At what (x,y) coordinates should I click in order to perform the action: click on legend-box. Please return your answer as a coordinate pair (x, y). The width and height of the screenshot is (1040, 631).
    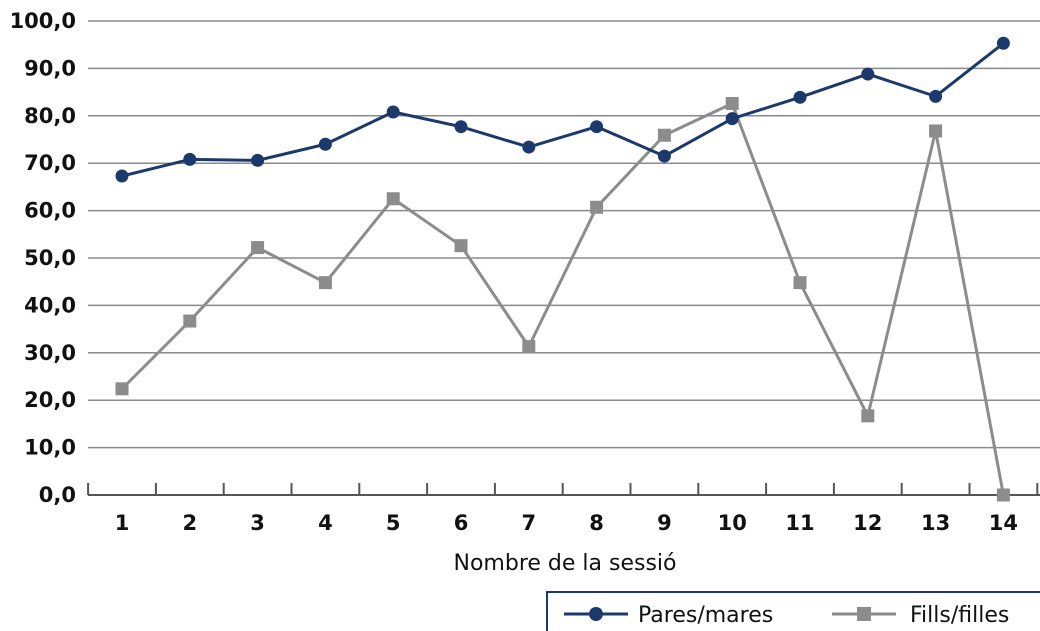
    Looking at the image, I should click on (793, 611).